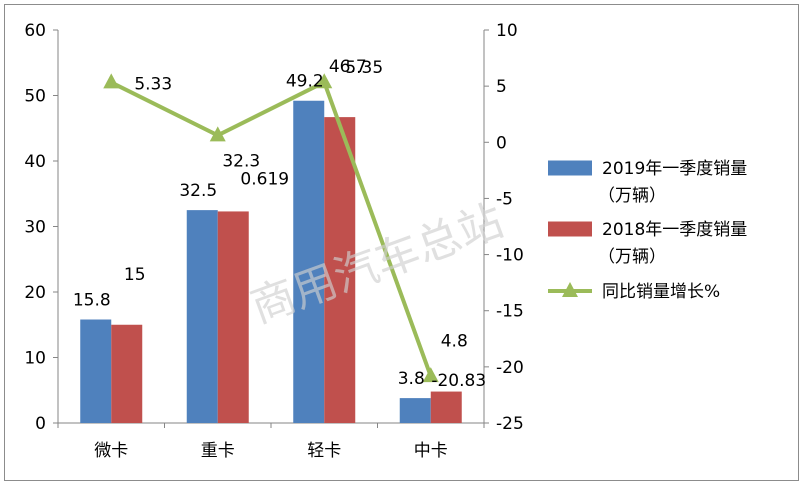 This screenshot has height=487, width=805. What do you see at coordinates (504, 199) in the screenshot?
I see `right-tick-label: -5` at bounding box center [504, 199].